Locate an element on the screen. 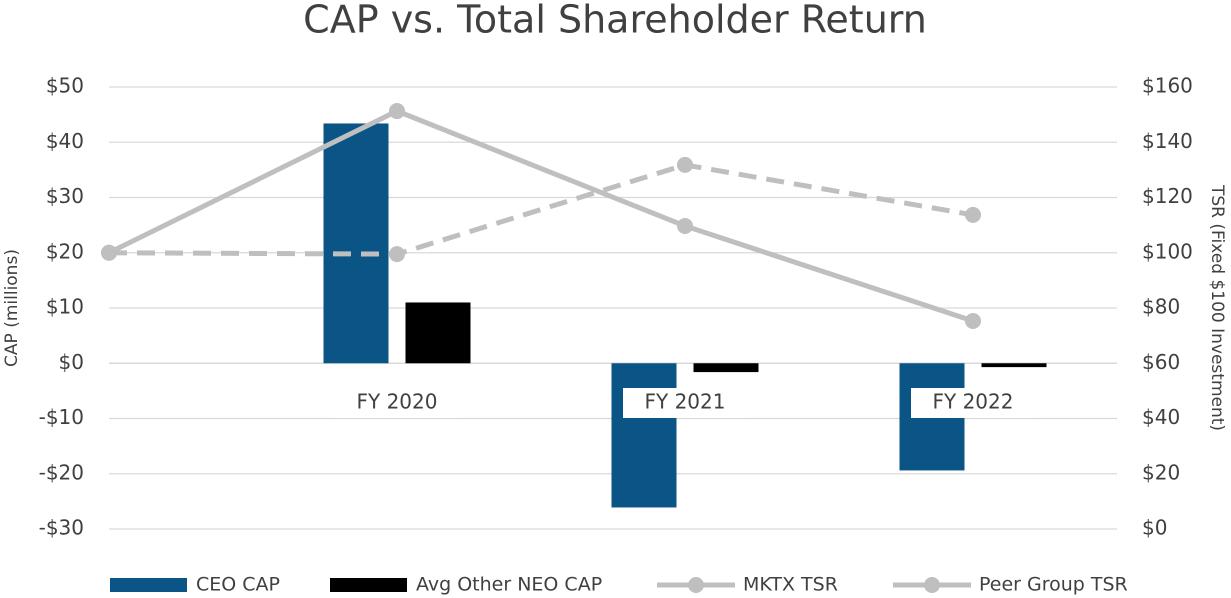  x-tick-label: FY 2021 is located at coordinates (685, 402).